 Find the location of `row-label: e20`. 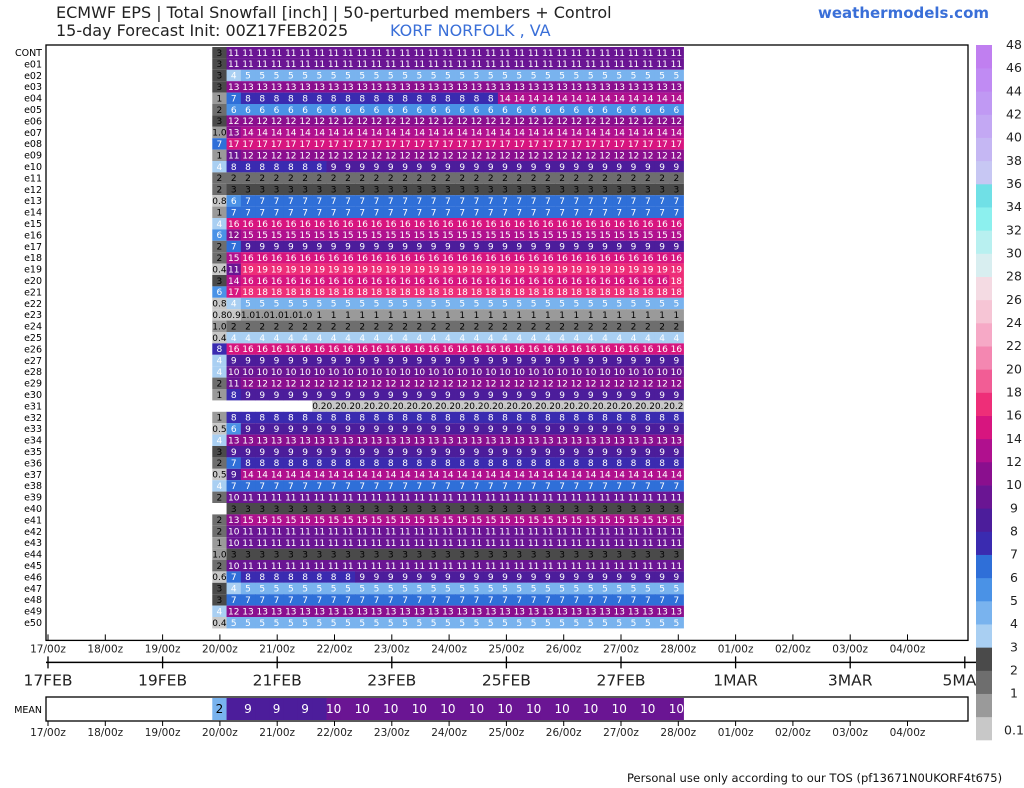

row-label: e20 is located at coordinates (33, 281).